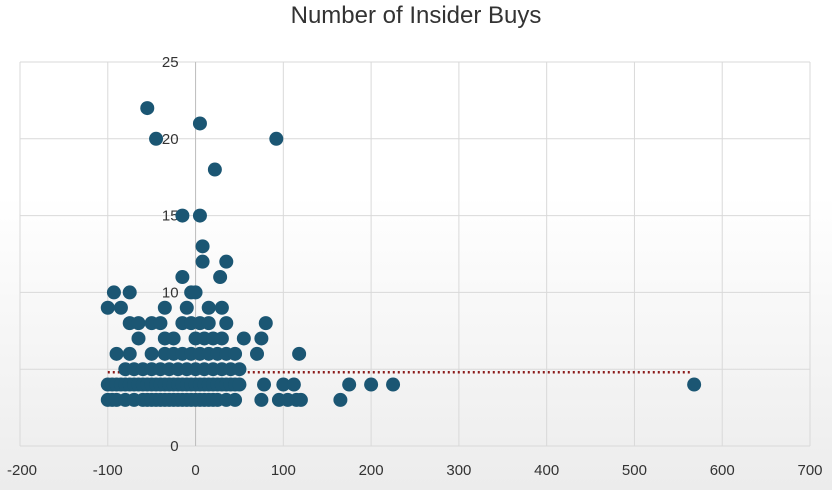  What do you see at coordinates (170, 139) in the screenshot?
I see `y-tick-label: 20` at bounding box center [170, 139].